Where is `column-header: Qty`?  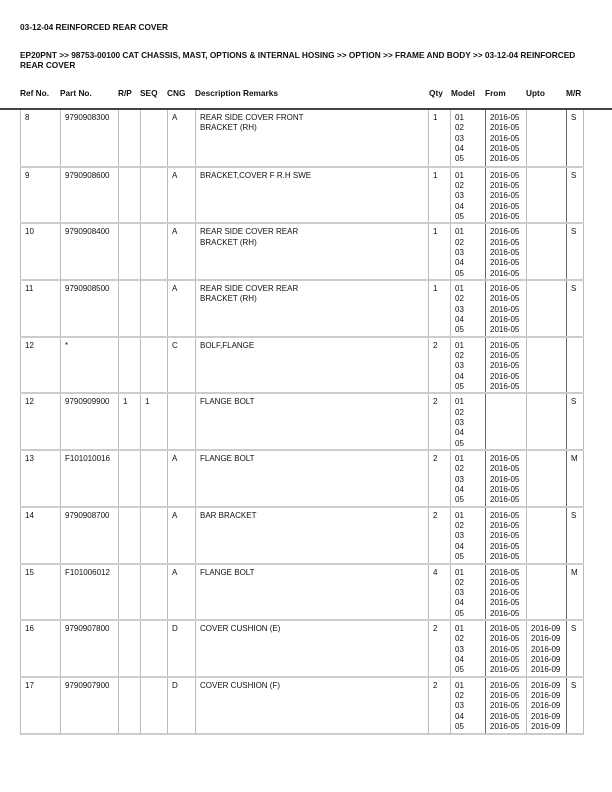
column-header: Qty is located at coordinates (436, 93).